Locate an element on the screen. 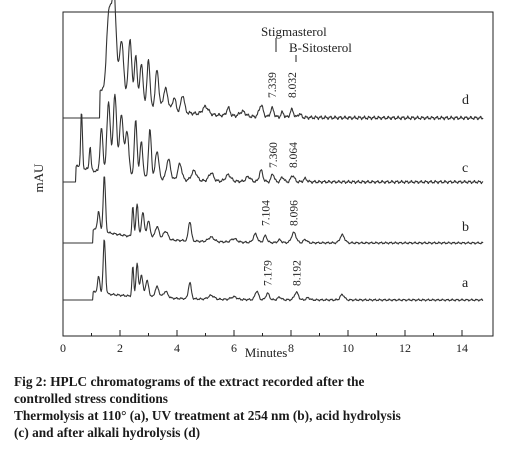 The image size is (511, 468). retention-time-label: 8.064 is located at coordinates (294, 155).